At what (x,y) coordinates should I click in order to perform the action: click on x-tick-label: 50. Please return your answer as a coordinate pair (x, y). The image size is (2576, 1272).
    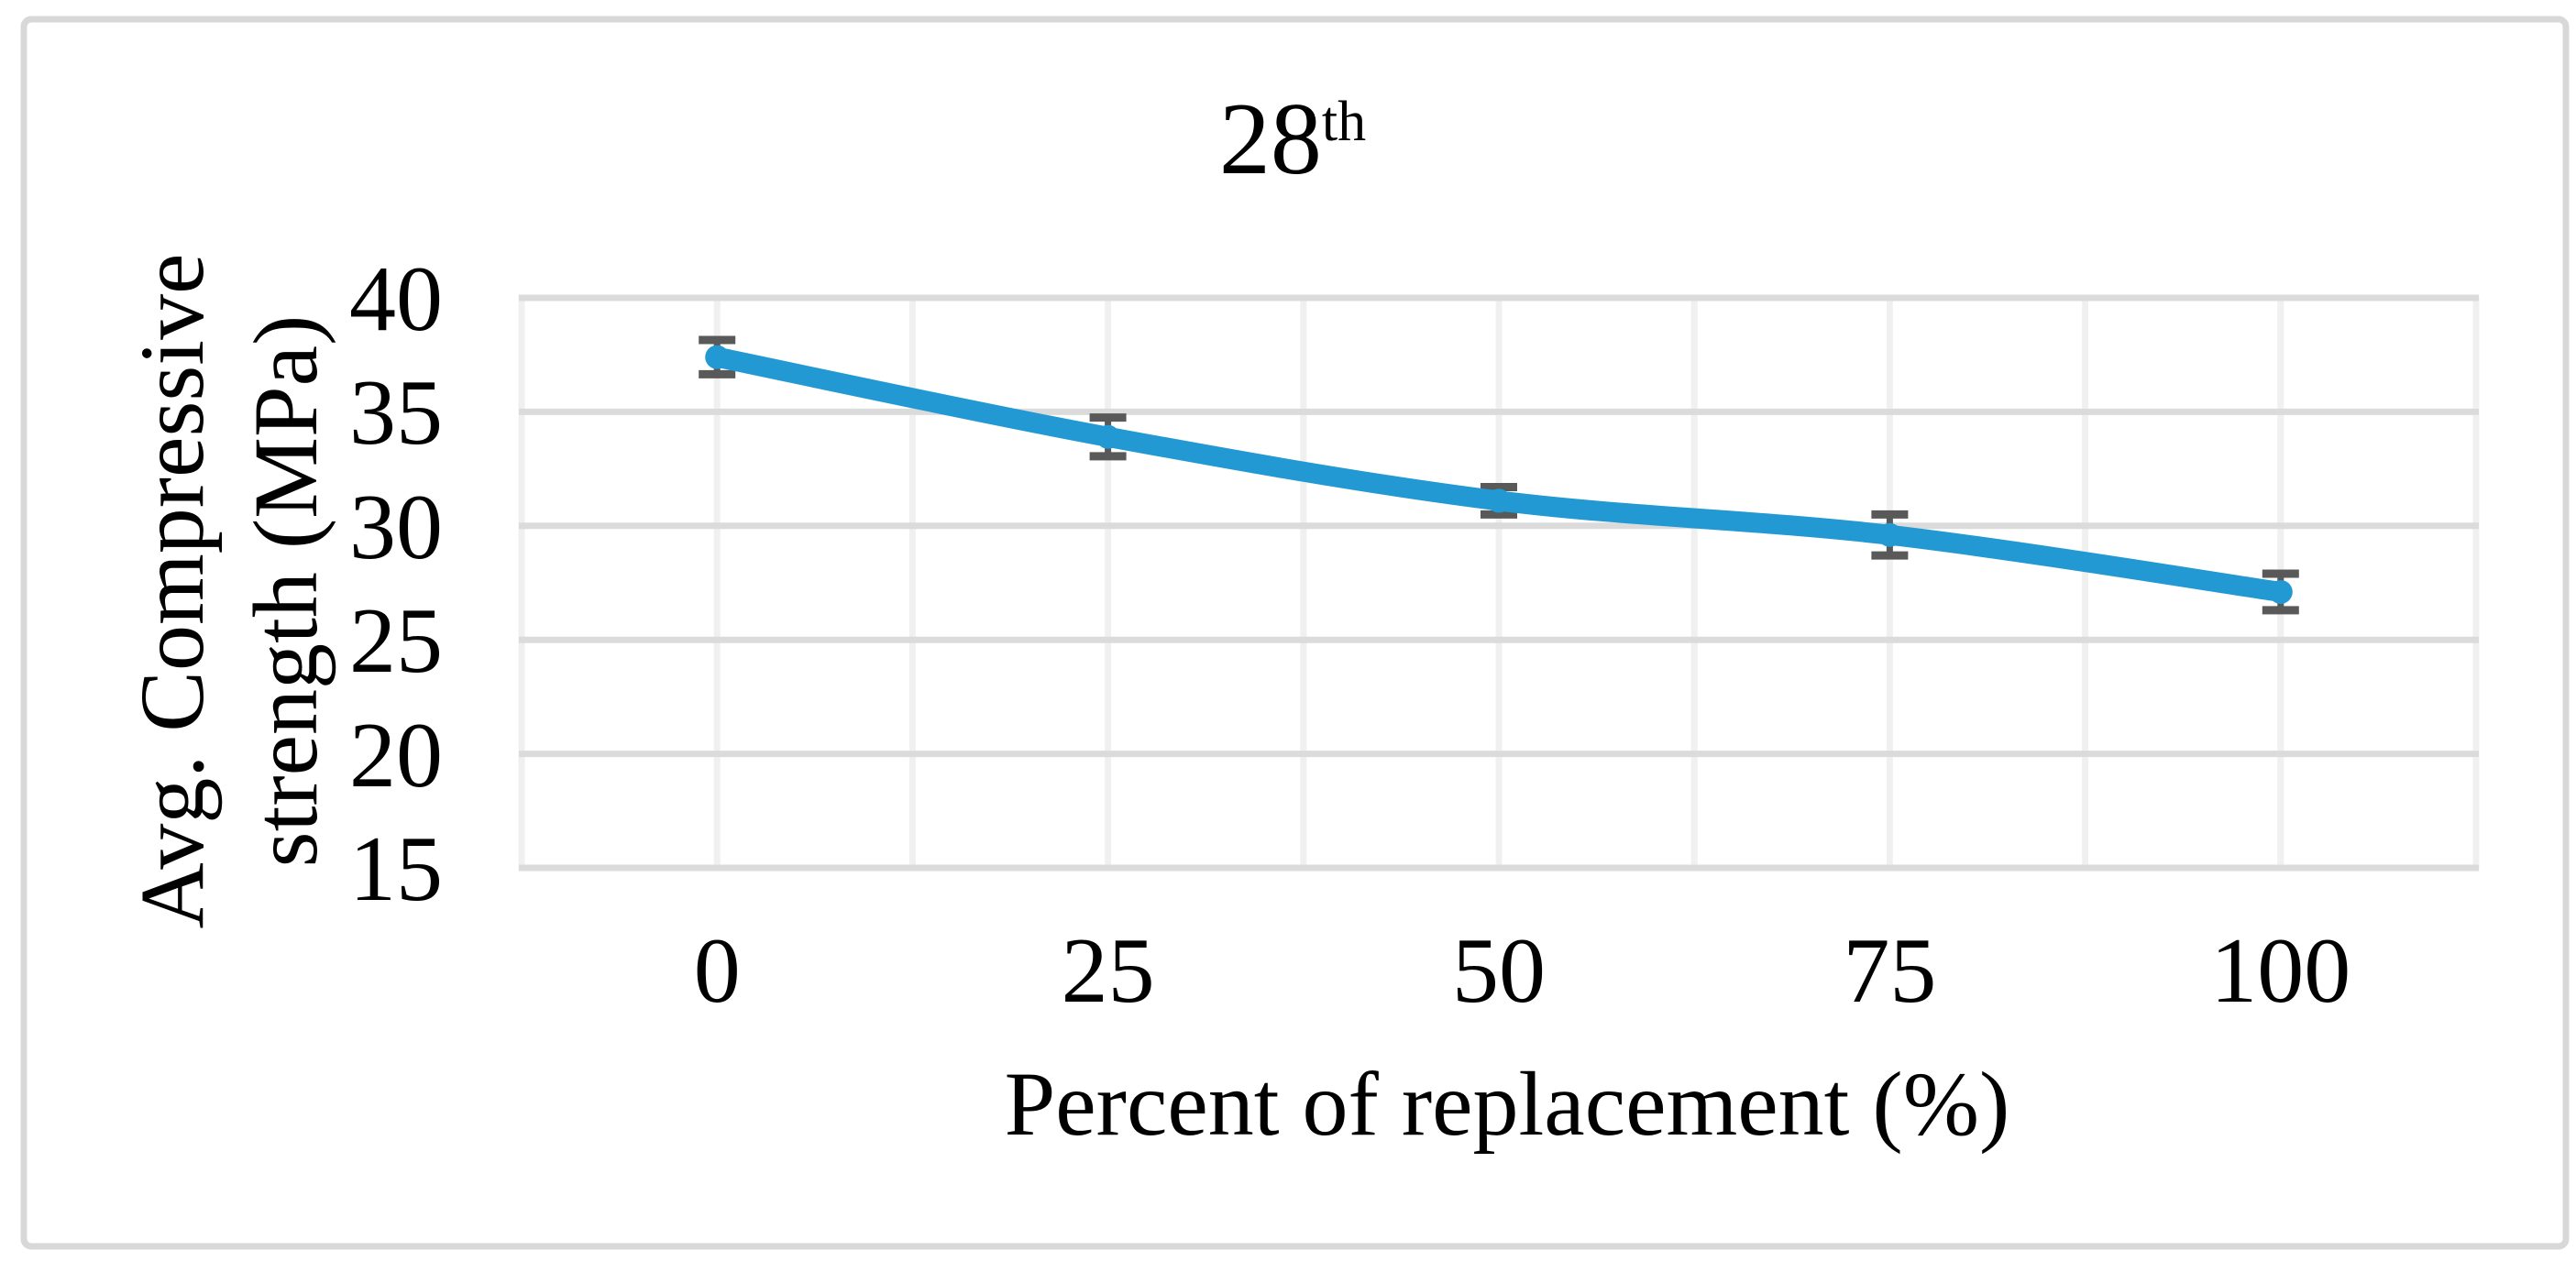
    Looking at the image, I should click on (1499, 971).